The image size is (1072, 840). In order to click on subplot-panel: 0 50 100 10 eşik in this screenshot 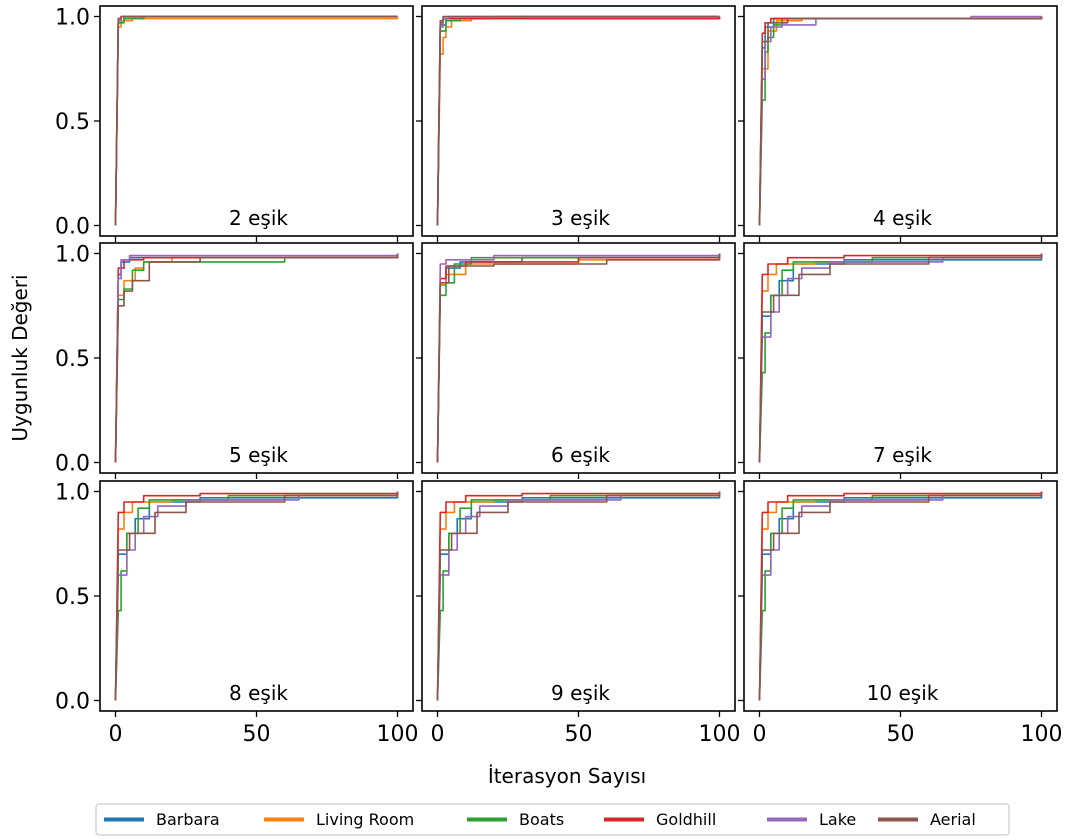, I will do `click(900, 613)`.